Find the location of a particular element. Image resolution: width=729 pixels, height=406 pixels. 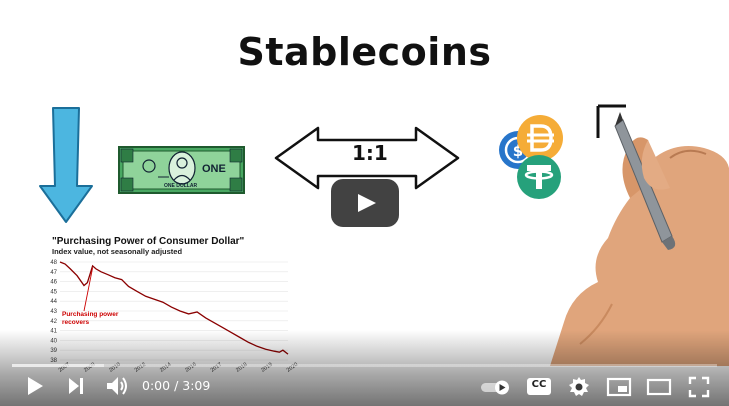

banknote-small-text: ONE DOLLAR is located at coordinates (181, 186).